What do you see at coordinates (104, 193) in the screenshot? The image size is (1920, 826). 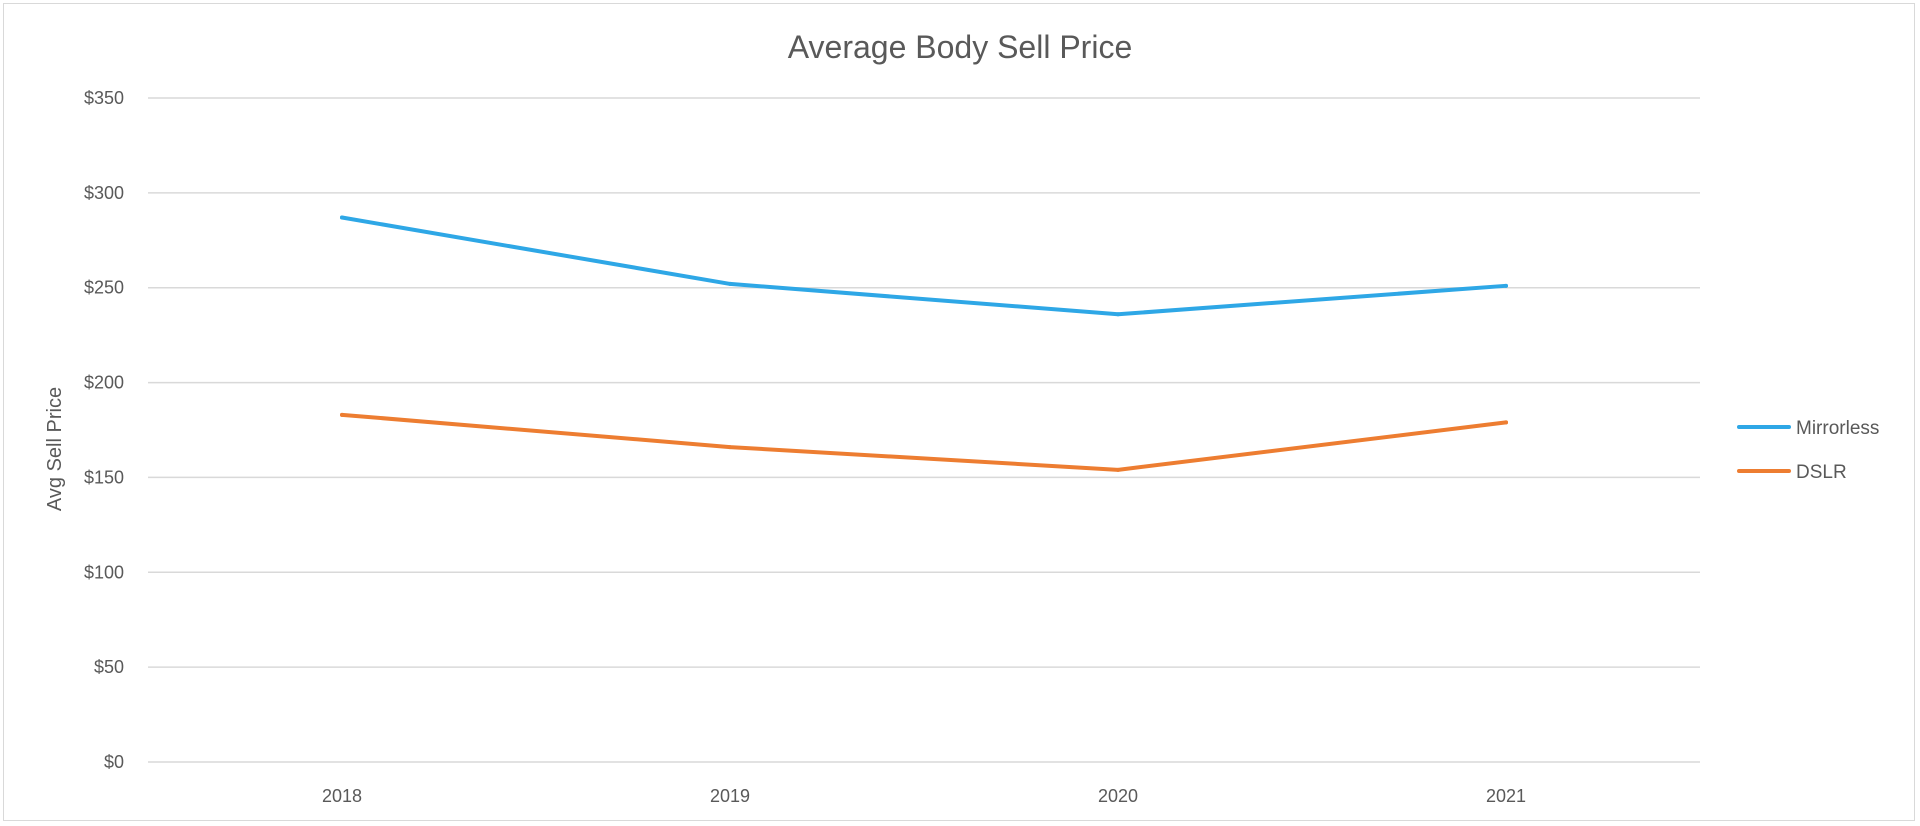 I see `y-tick-label: $300` at bounding box center [104, 193].